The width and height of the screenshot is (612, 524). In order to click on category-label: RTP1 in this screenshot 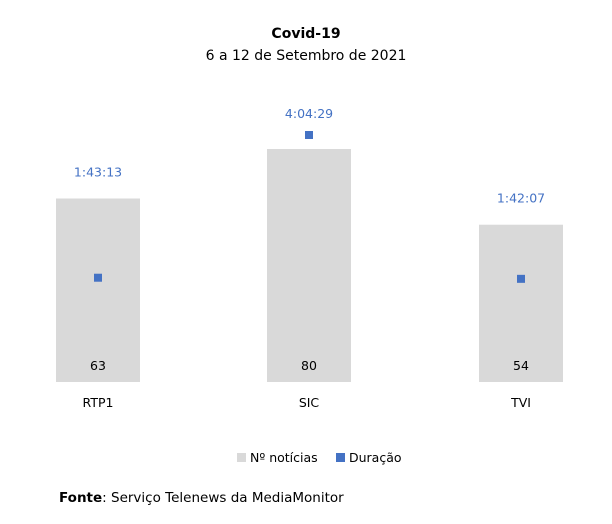, I will do `click(98, 402)`.